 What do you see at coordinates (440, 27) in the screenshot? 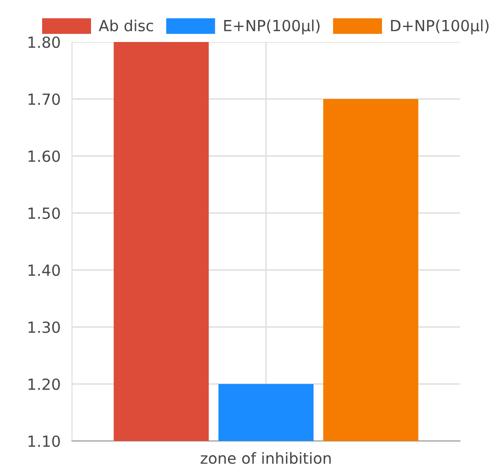
I see `legend-label: D+NP(100µl)` at bounding box center [440, 27].